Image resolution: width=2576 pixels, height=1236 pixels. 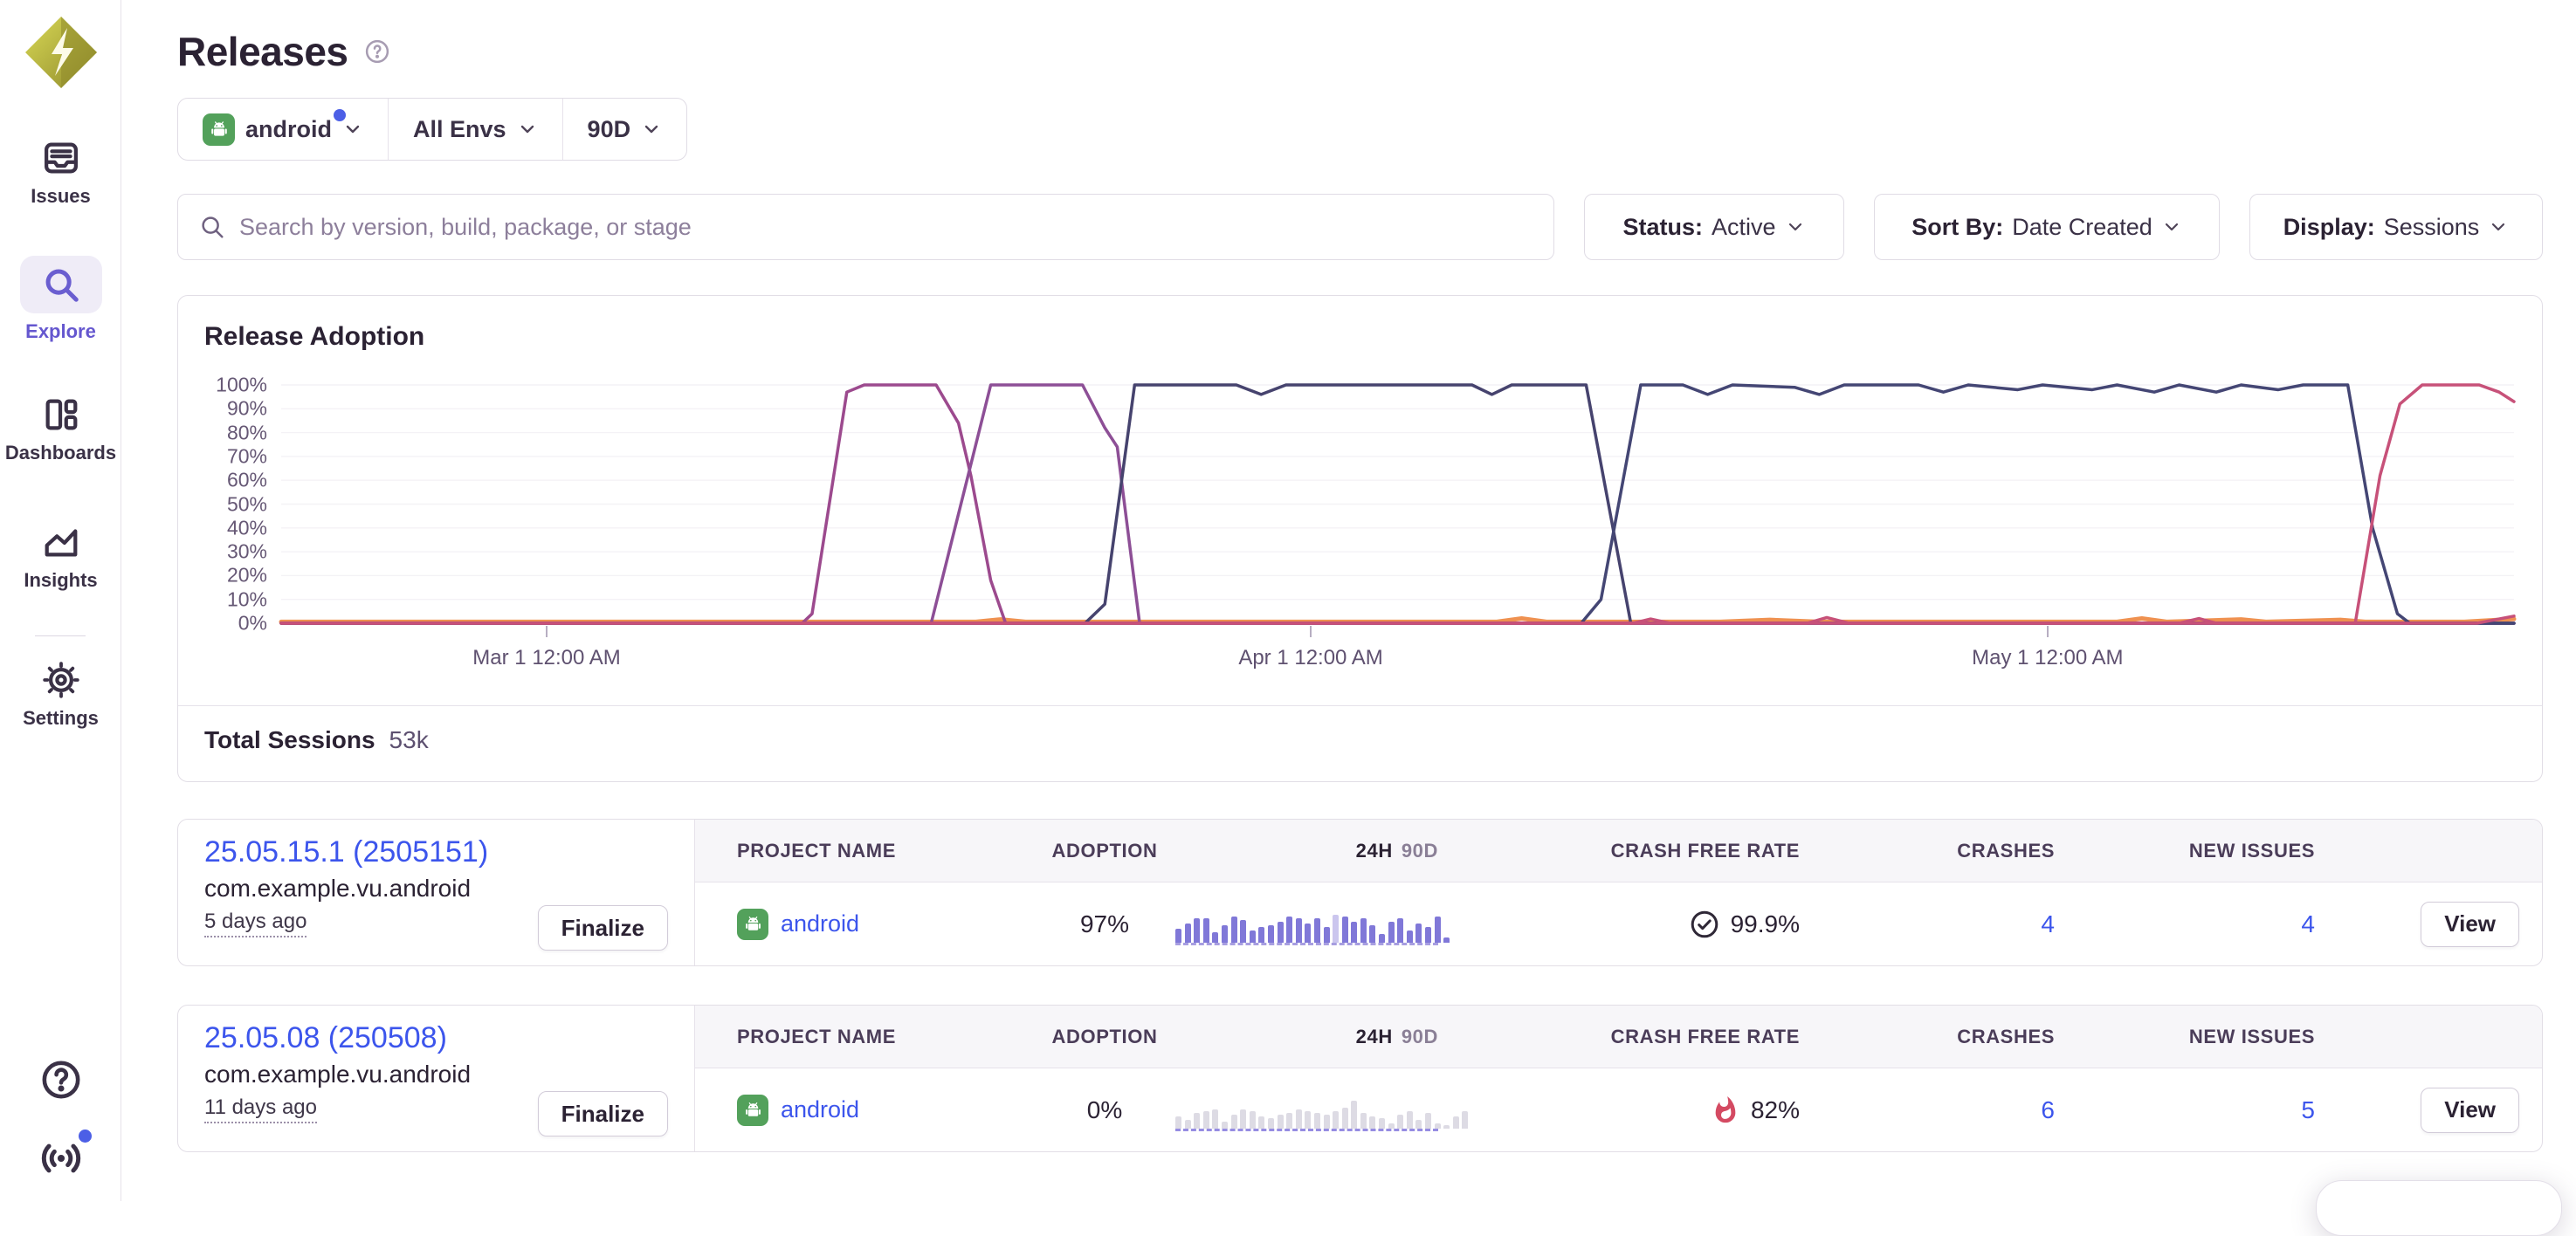 What do you see at coordinates (816, 1036) in the screenshot?
I see `column-project-name: PROJECT NAME` at bounding box center [816, 1036].